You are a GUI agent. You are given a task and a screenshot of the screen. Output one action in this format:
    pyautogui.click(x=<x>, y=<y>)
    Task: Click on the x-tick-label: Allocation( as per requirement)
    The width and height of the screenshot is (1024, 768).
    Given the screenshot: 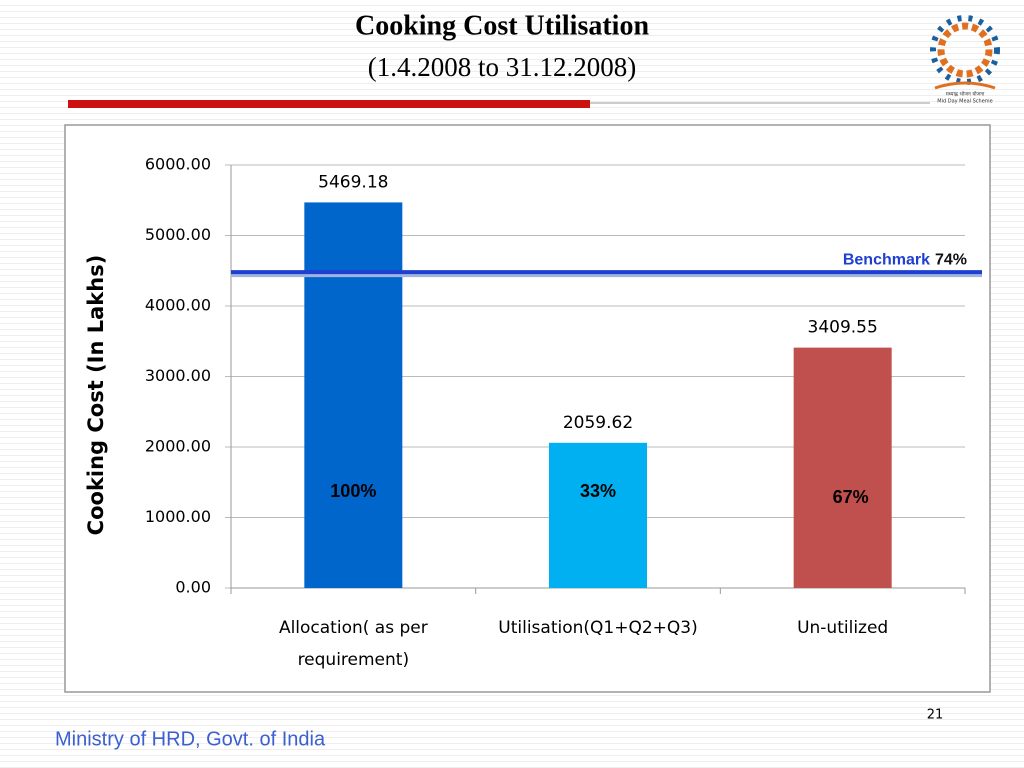 What is the action you would take?
    pyautogui.click(x=353, y=644)
    